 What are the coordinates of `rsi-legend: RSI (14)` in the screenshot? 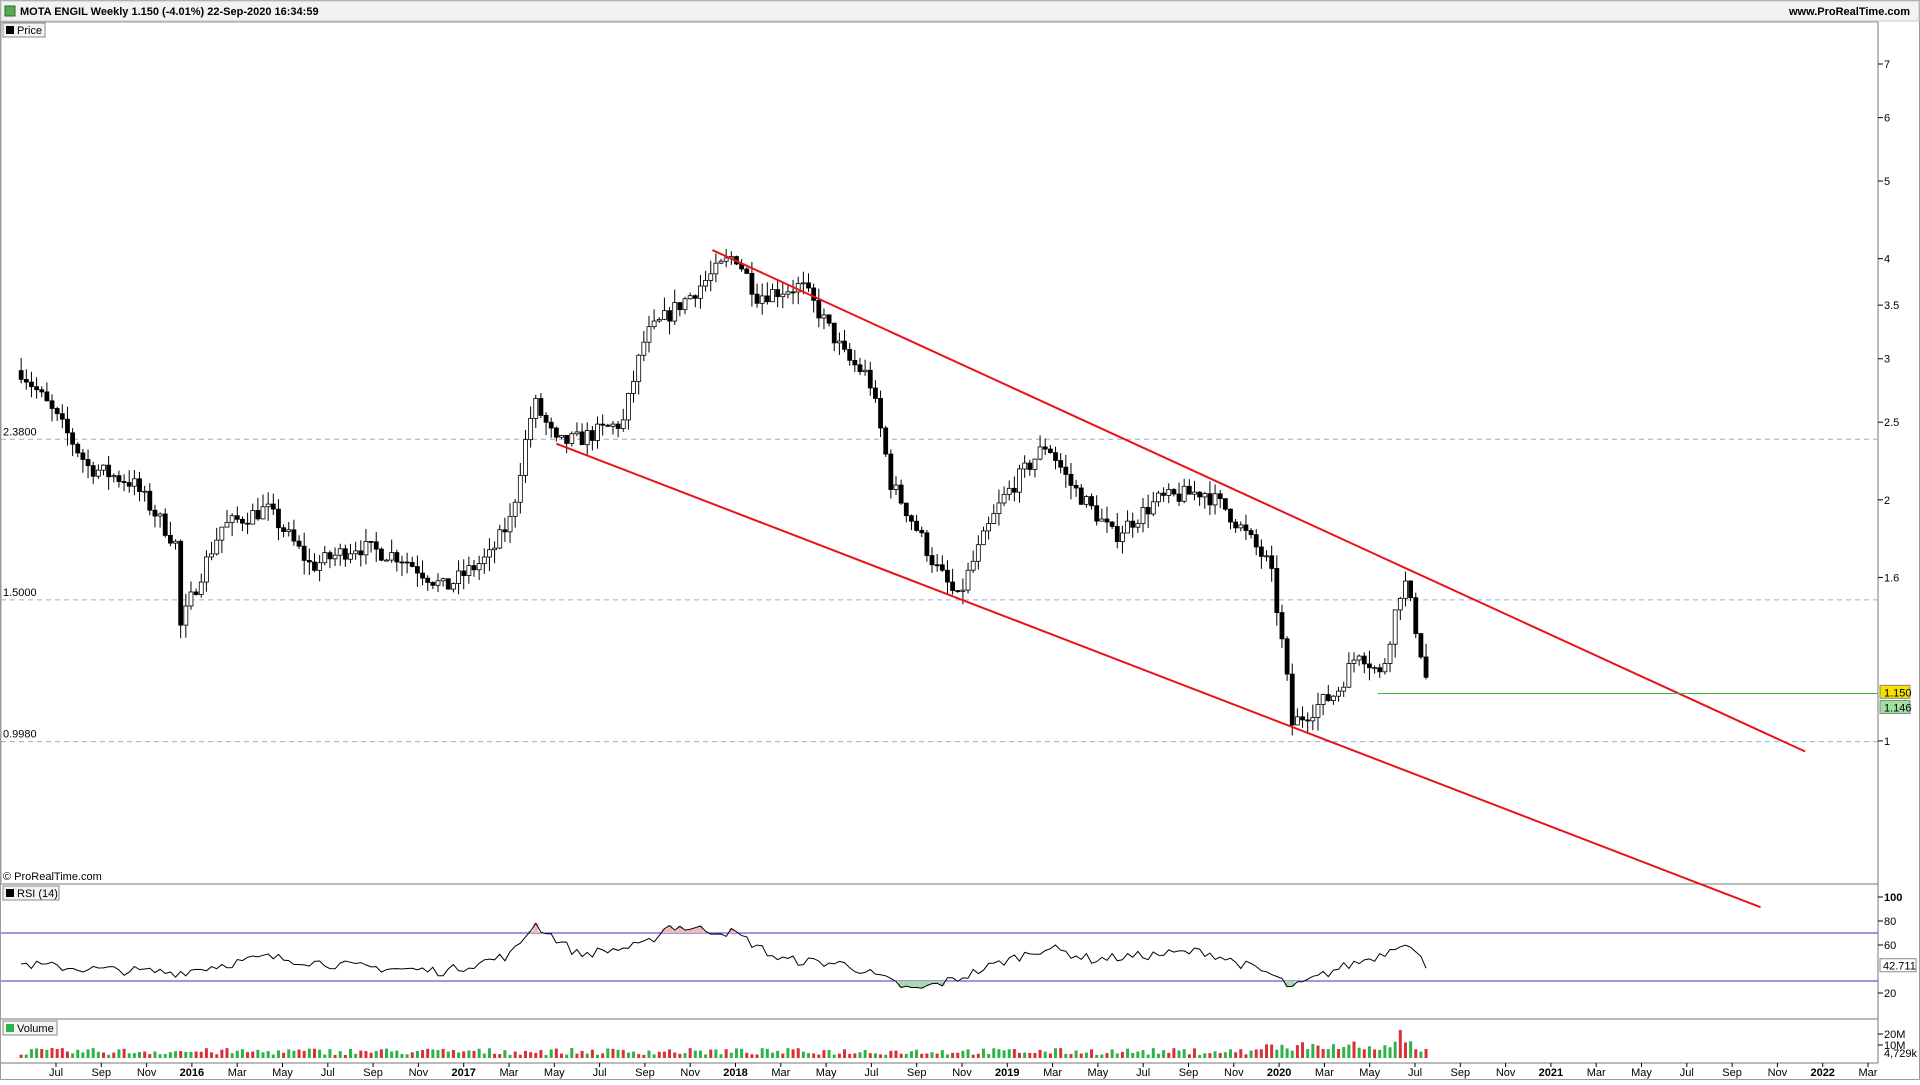 It's located at (31, 893).